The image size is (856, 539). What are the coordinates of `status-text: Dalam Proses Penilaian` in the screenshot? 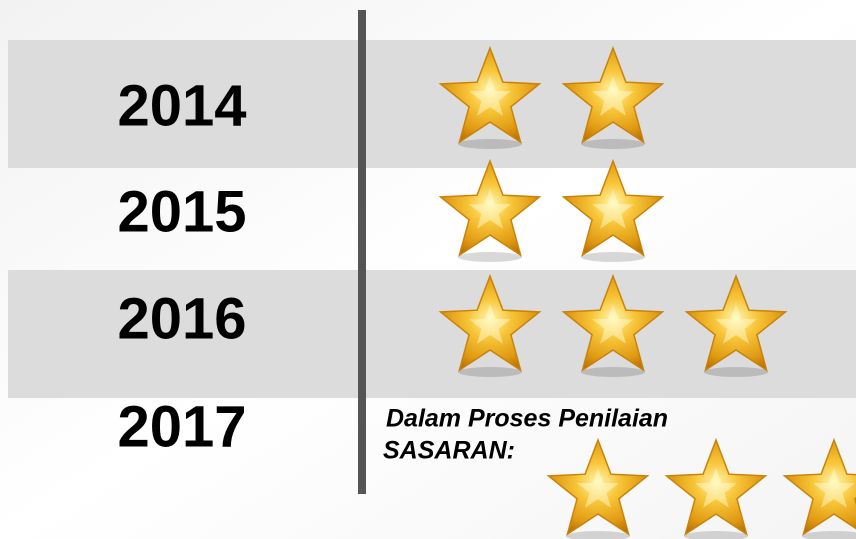 It's located at (527, 419).